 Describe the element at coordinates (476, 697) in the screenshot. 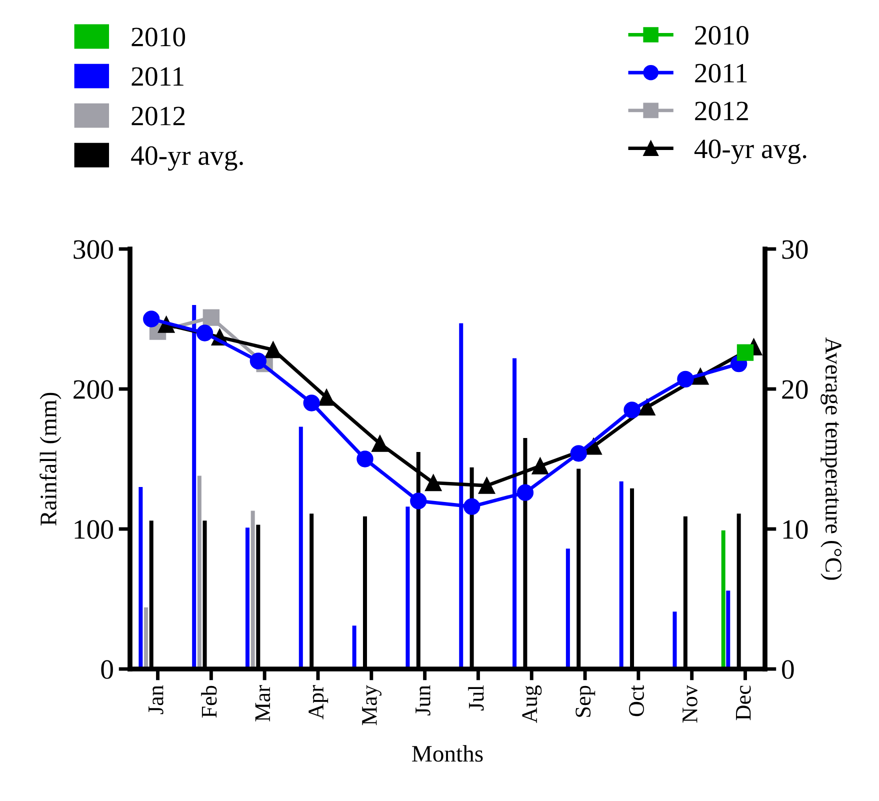

I see `x-tick-label: Jul` at that location.